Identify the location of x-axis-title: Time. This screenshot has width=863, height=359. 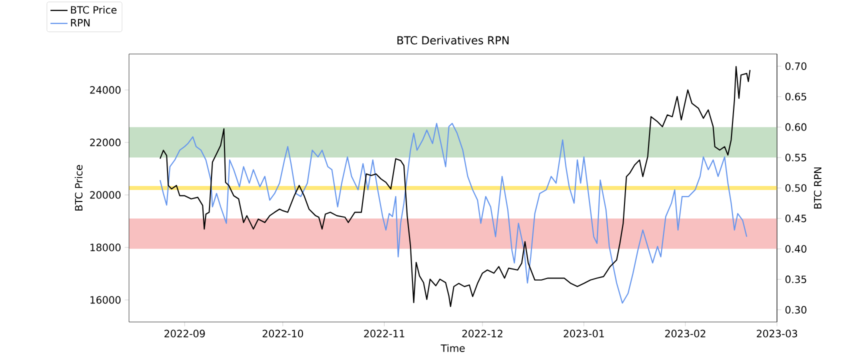
(452, 348).